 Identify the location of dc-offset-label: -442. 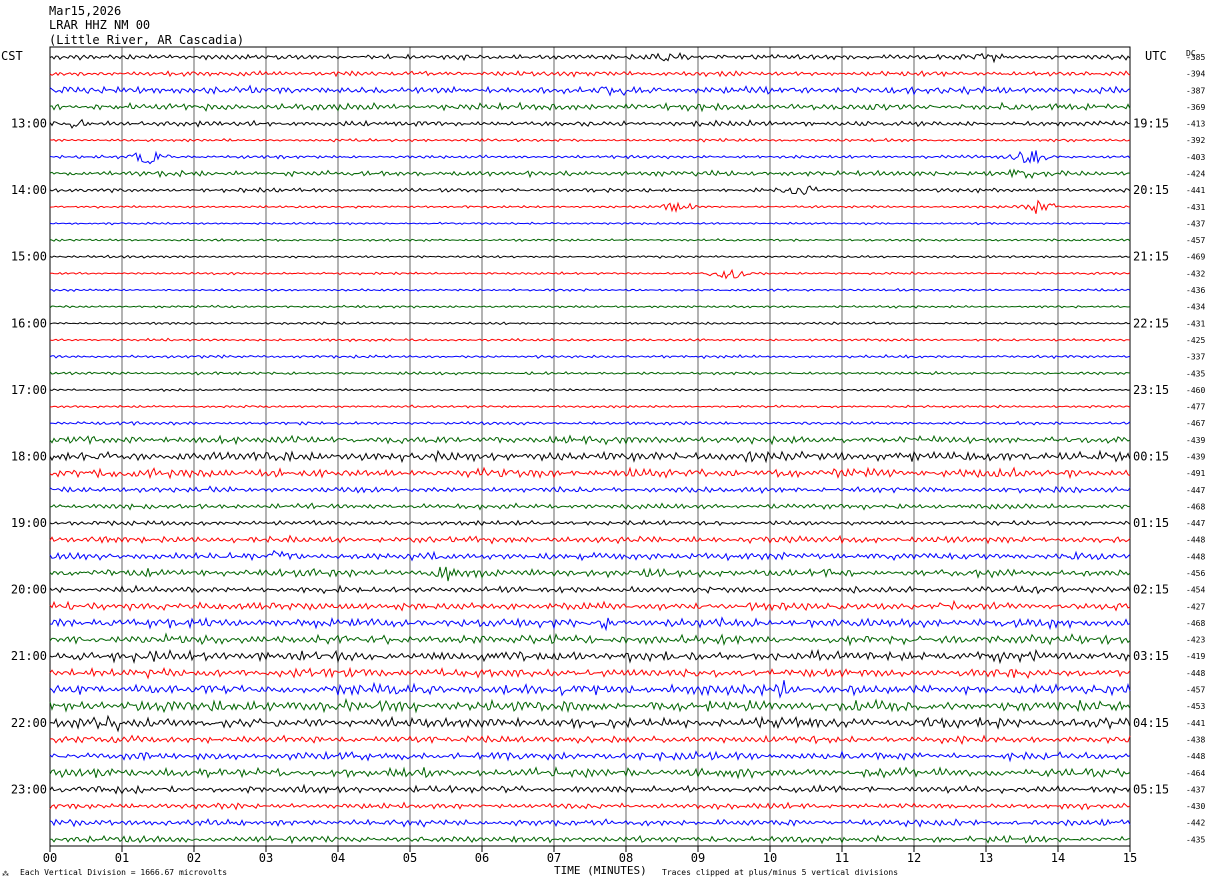
(1195, 823).